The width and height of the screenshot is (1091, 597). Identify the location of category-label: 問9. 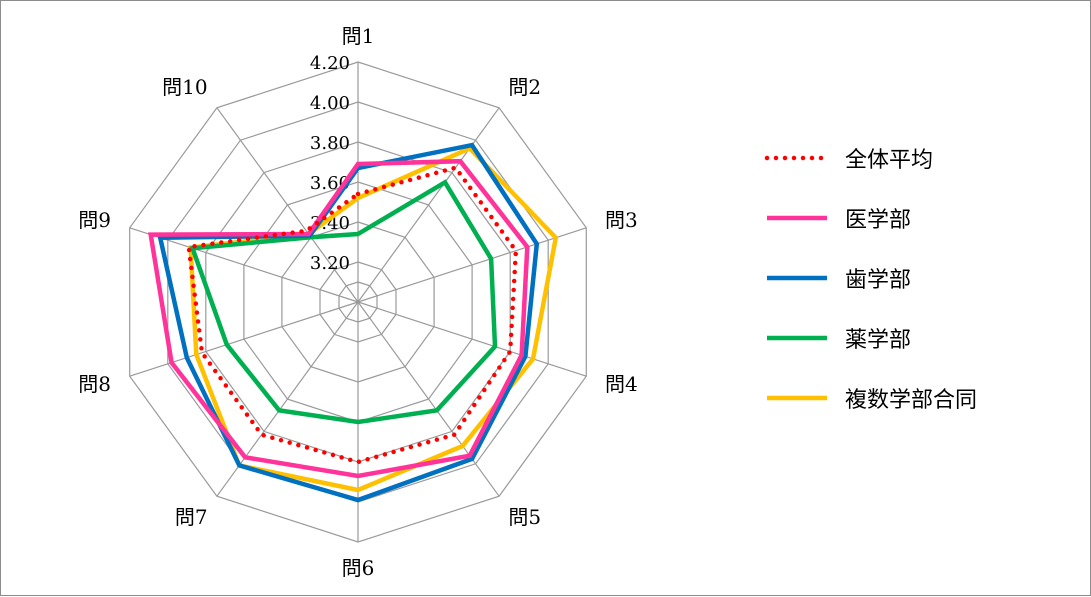
(94, 220).